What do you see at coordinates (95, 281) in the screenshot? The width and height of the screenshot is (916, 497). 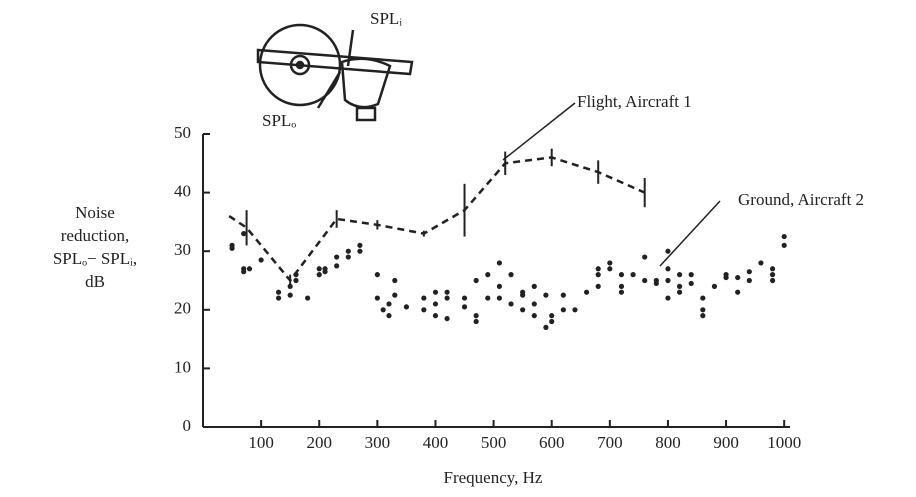 I see `y-axis-label-line: dB` at bounding box center [95, 281].